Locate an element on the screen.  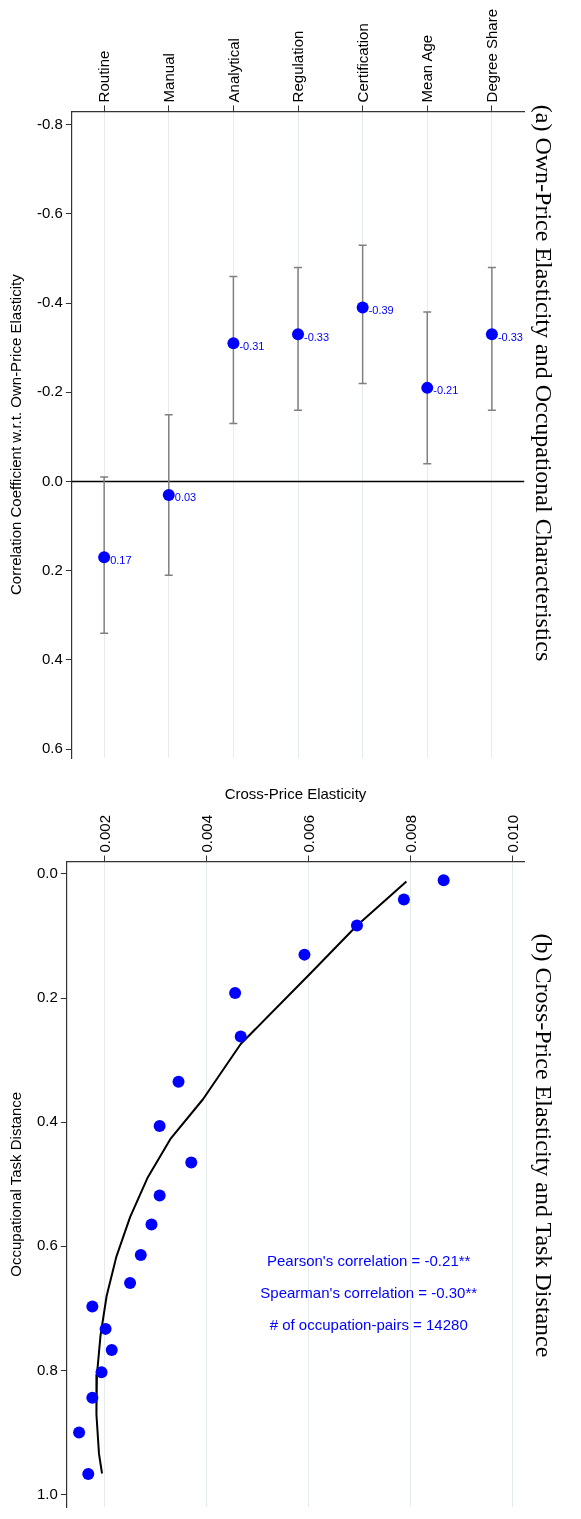
y-tick-label: -0.2 is located at coordinates (49, 391).